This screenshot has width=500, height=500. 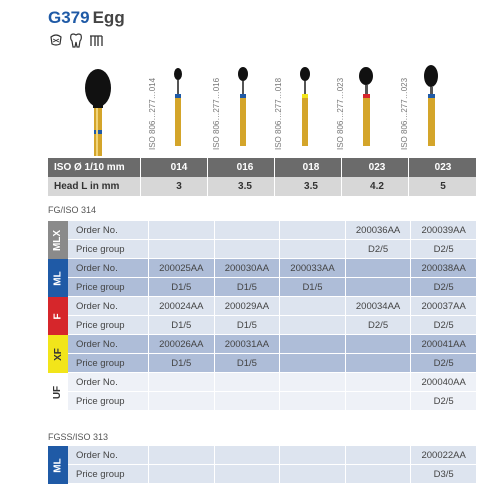 I want to click on price-row: Price group D2/5 D2/5, so click(x=262, y=249).